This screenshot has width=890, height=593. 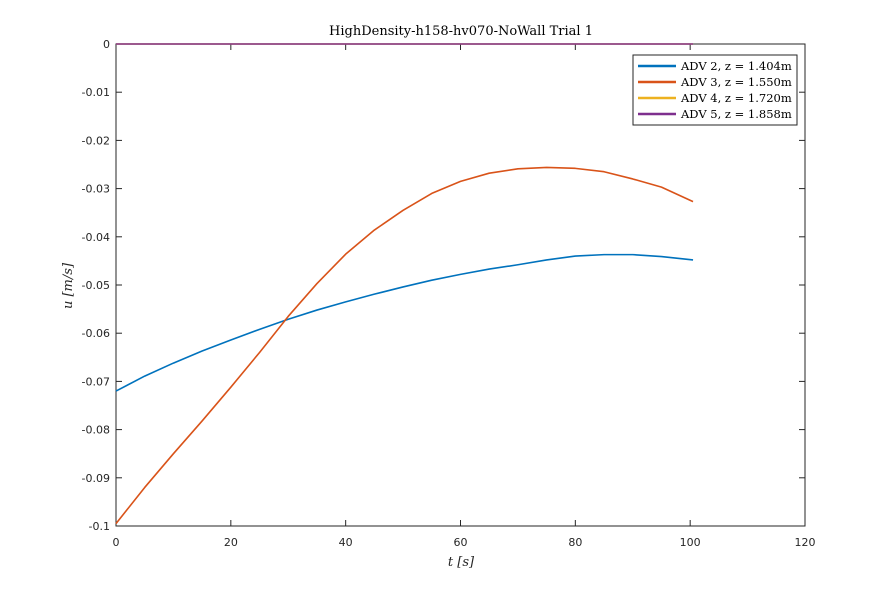 What do you see at coordinates (736, 98) in the screenshot?
I see `legend-entry-3: ADV 4, z = 1.720m` at bounding box center [736, 98].